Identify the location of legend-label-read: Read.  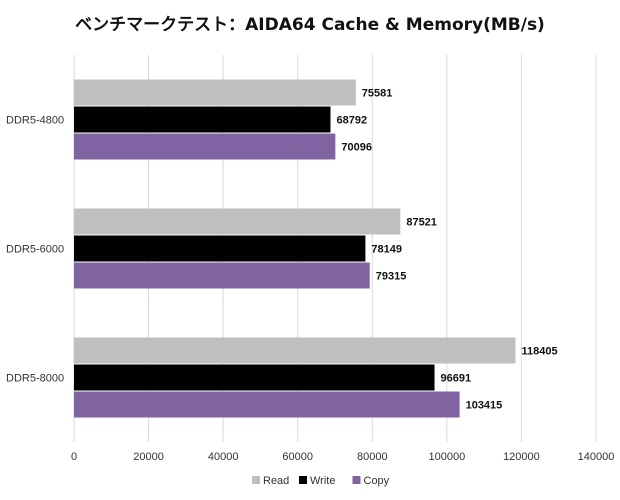
(276, 481).